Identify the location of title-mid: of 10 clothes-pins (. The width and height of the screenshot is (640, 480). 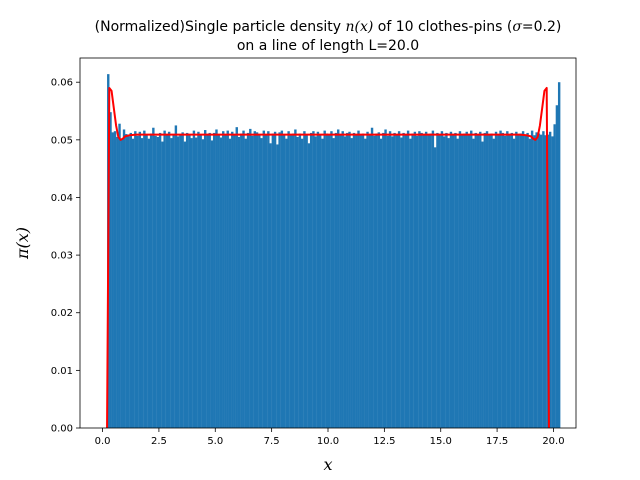
(442, 27).